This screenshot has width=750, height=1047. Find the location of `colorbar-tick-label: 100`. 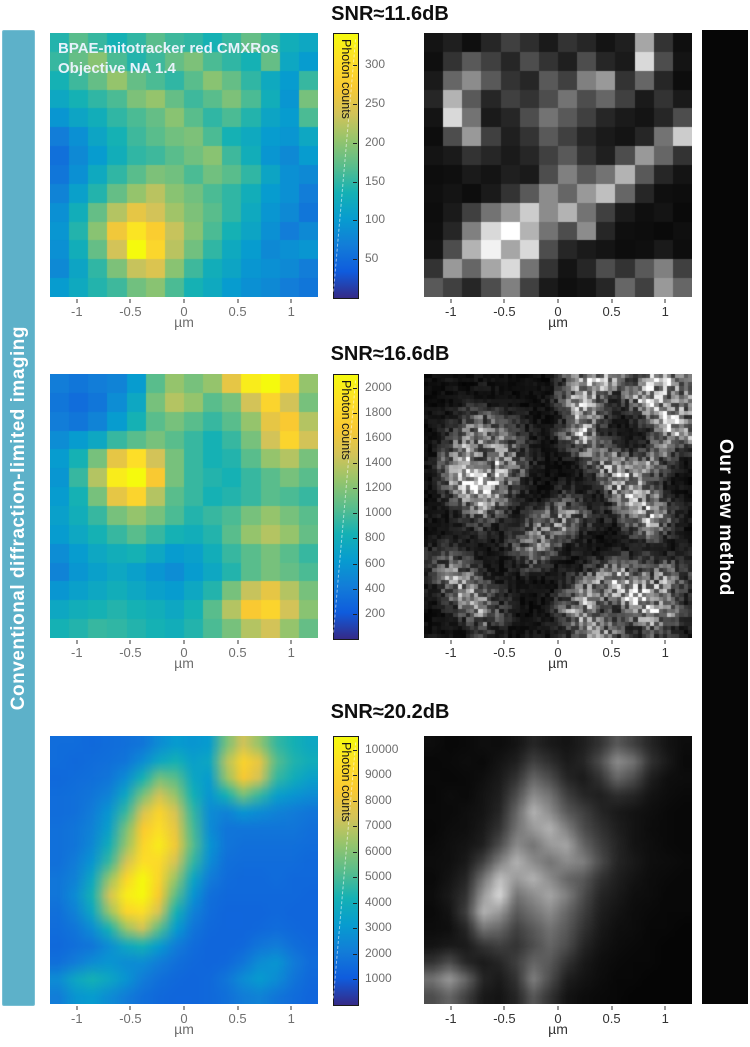

colorbar-tick-label: 100 is located at coordinates (375, 219).